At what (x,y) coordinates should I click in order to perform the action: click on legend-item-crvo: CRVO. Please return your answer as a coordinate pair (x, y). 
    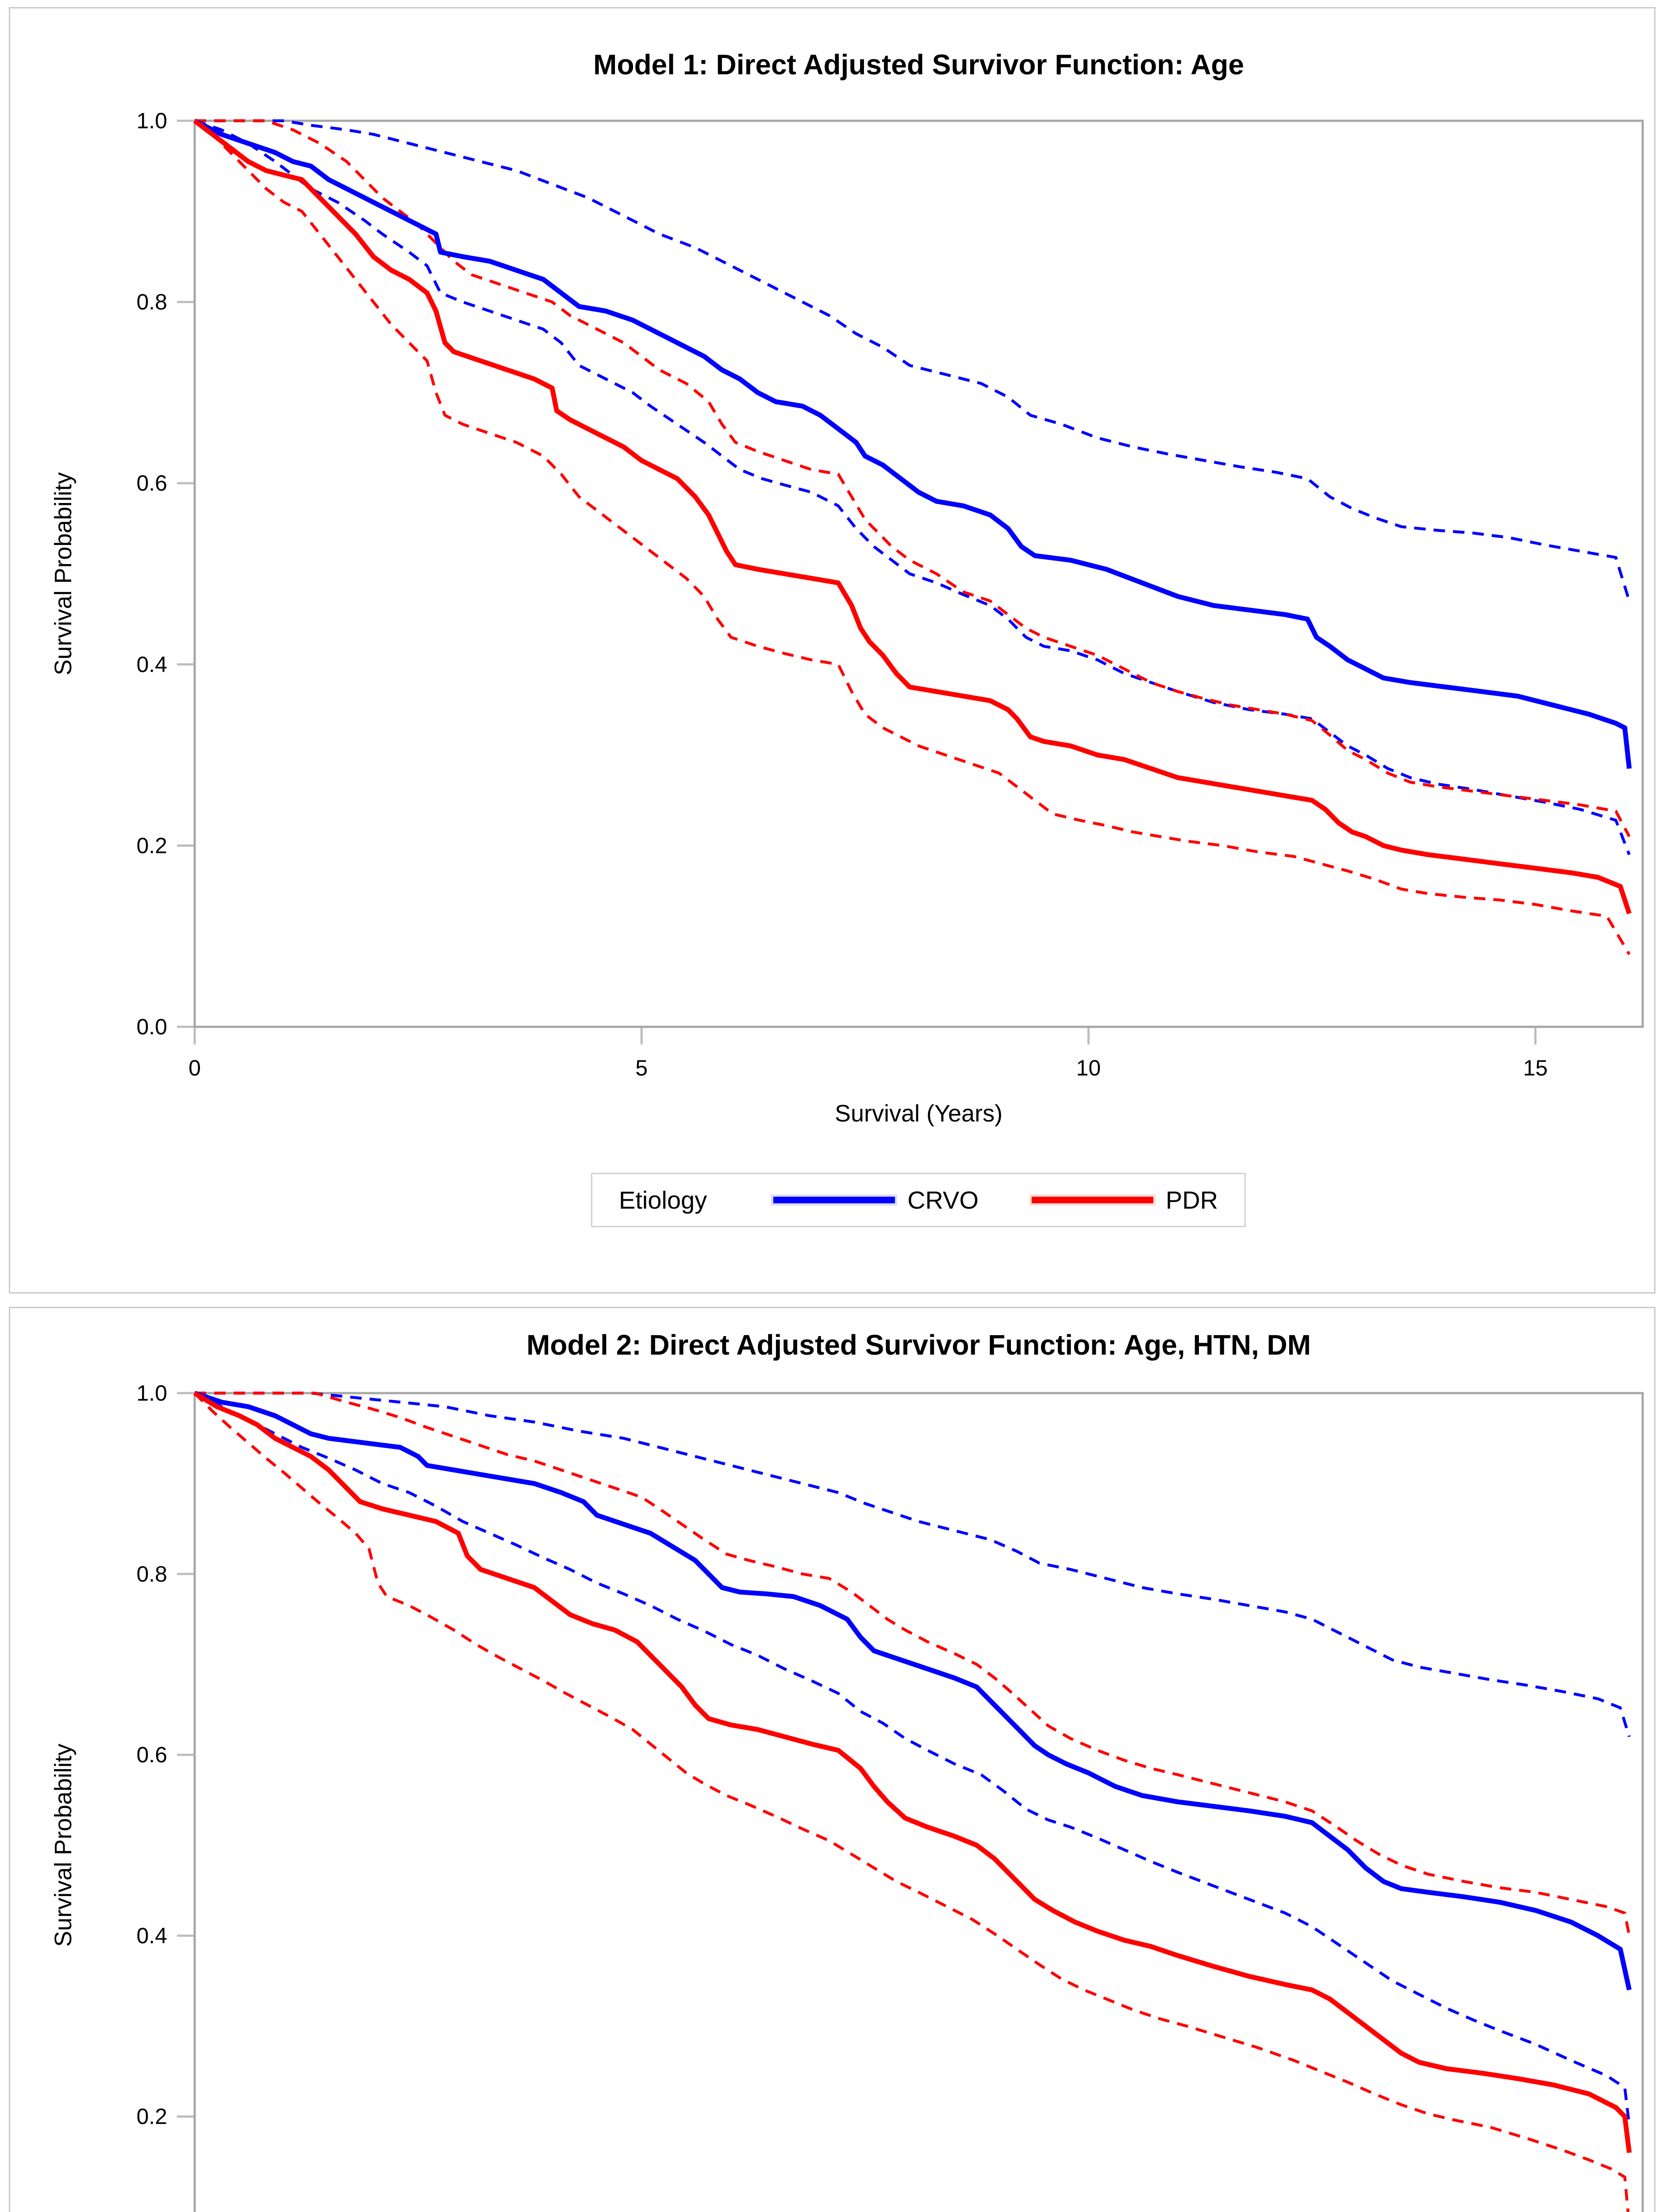
    Looking at the image, I should click on (876, 1200).